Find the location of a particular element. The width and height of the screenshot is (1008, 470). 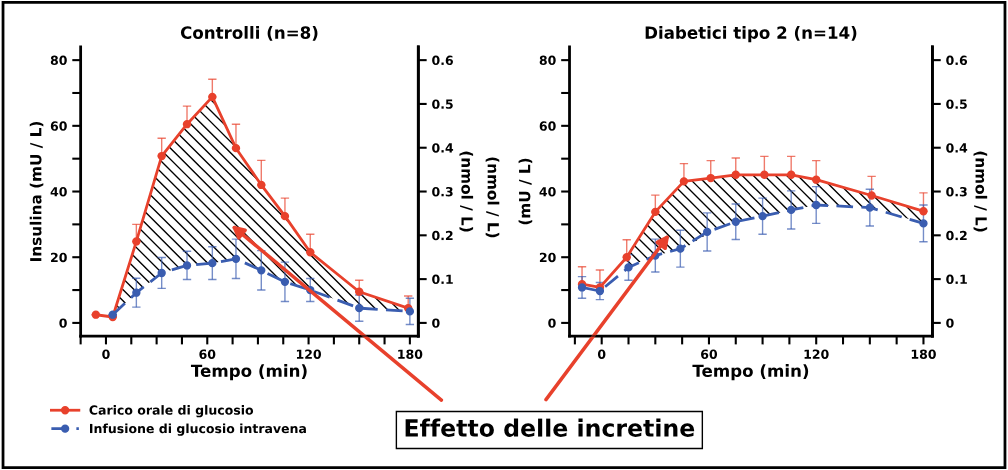

y-axis-title: Insulina (mU / L) is located at coordinates (36, 191).